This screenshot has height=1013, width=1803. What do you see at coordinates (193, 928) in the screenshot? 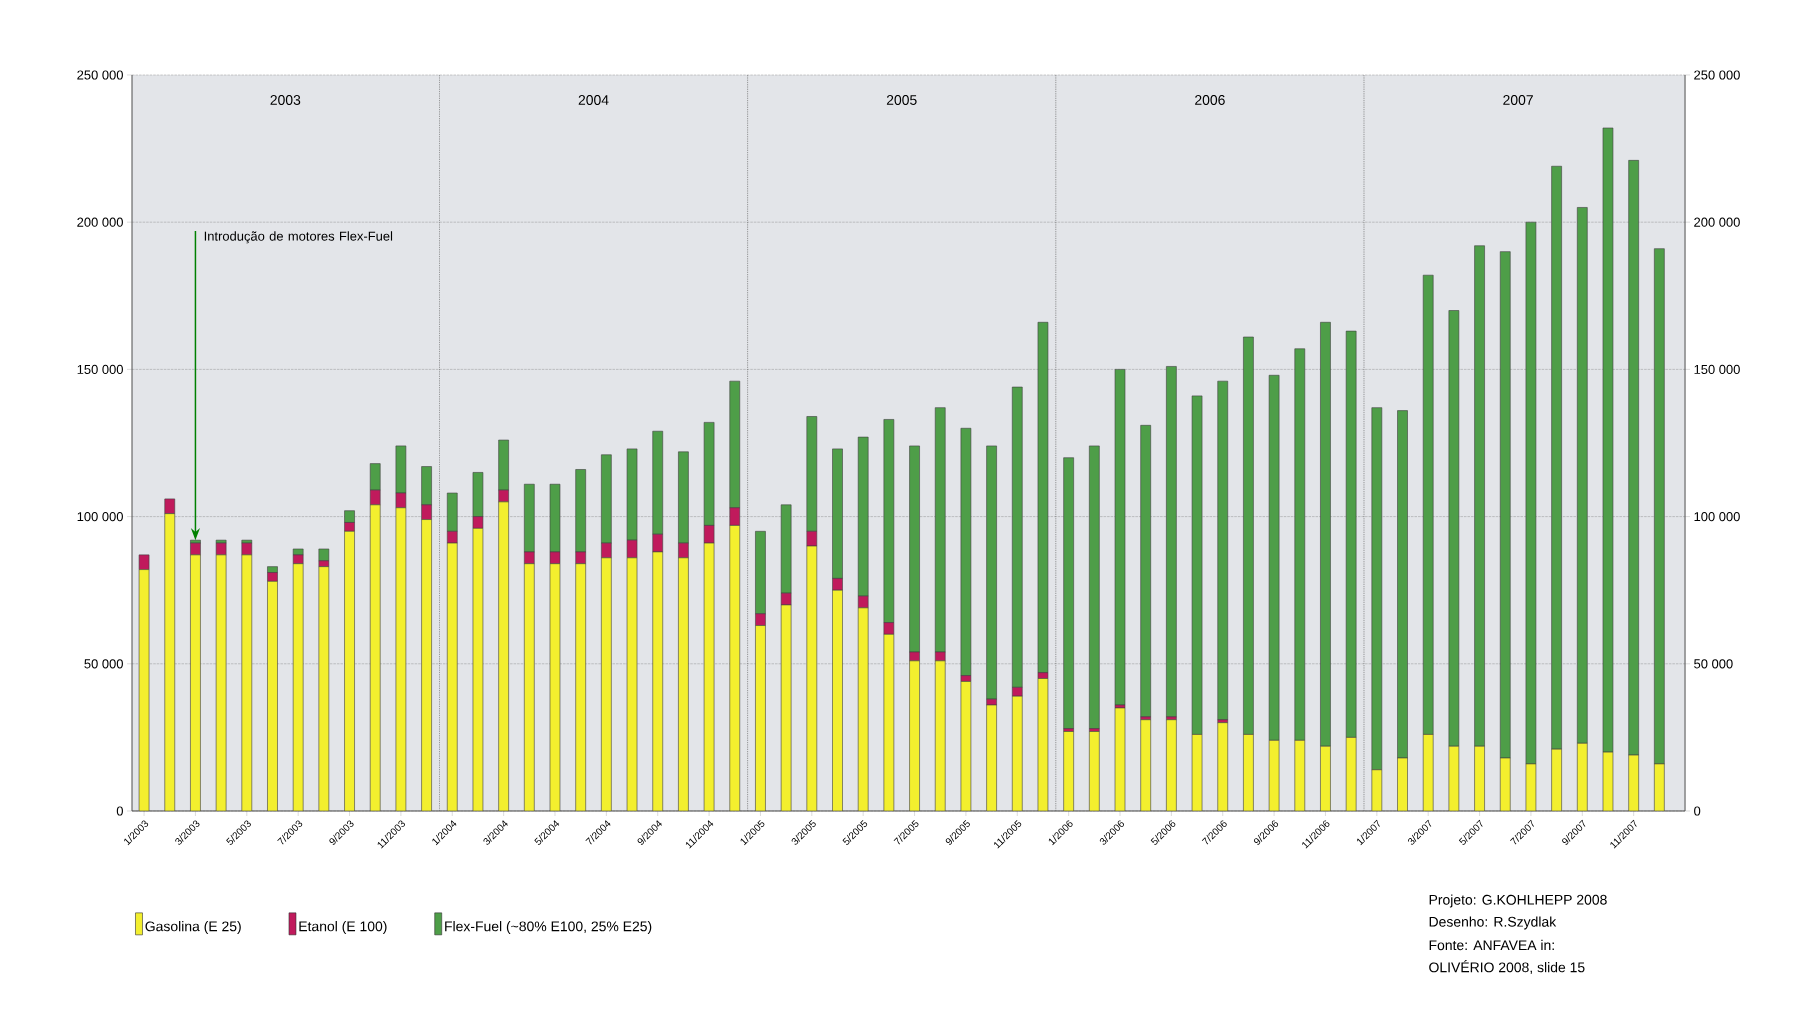
I see `legend-label: Gasolina (E 25)` at bounding box center [193, 928].